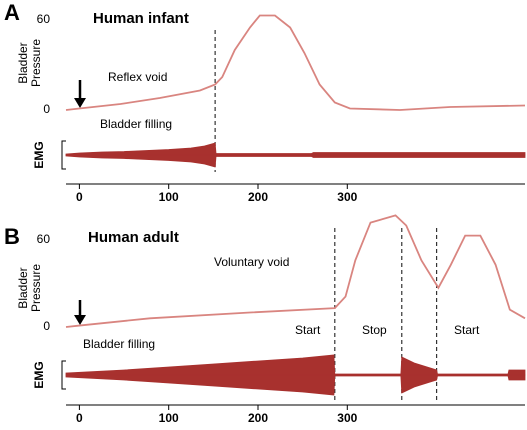 Image resolution: width=527 pixels, height=430 pixels. What do you see at coordinates (12, 12) in the screenshot?
I see `panel-letter: A` at bounding box center [12, 12].